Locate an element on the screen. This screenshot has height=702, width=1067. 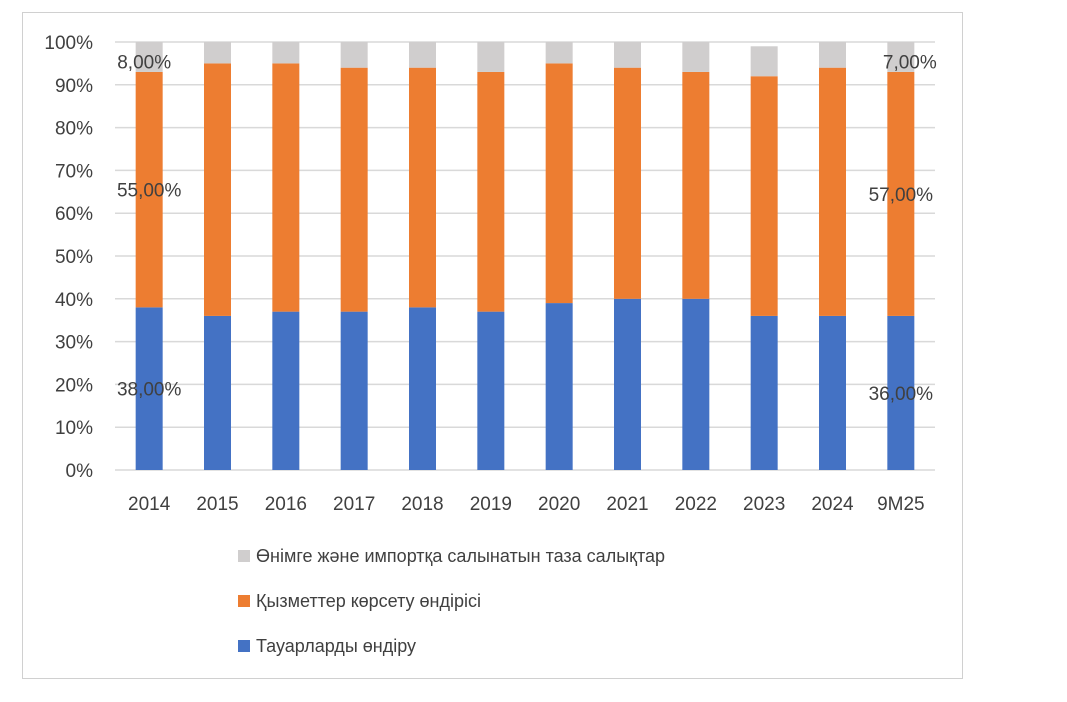
data-label: 38,00% is located at coordinates (149, 390).